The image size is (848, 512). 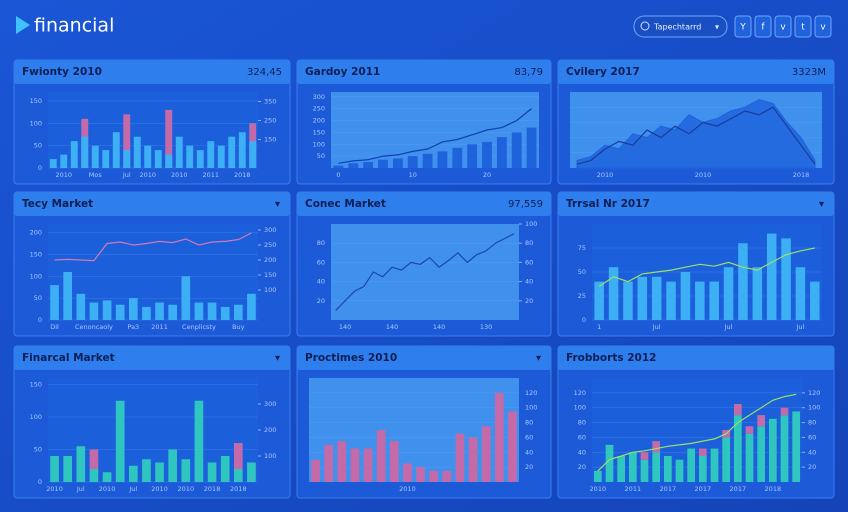 What do you see at coordinates (529, 452) in the screenshot?
I see `y-tick-label: 40` at bounding box center [529, 452].